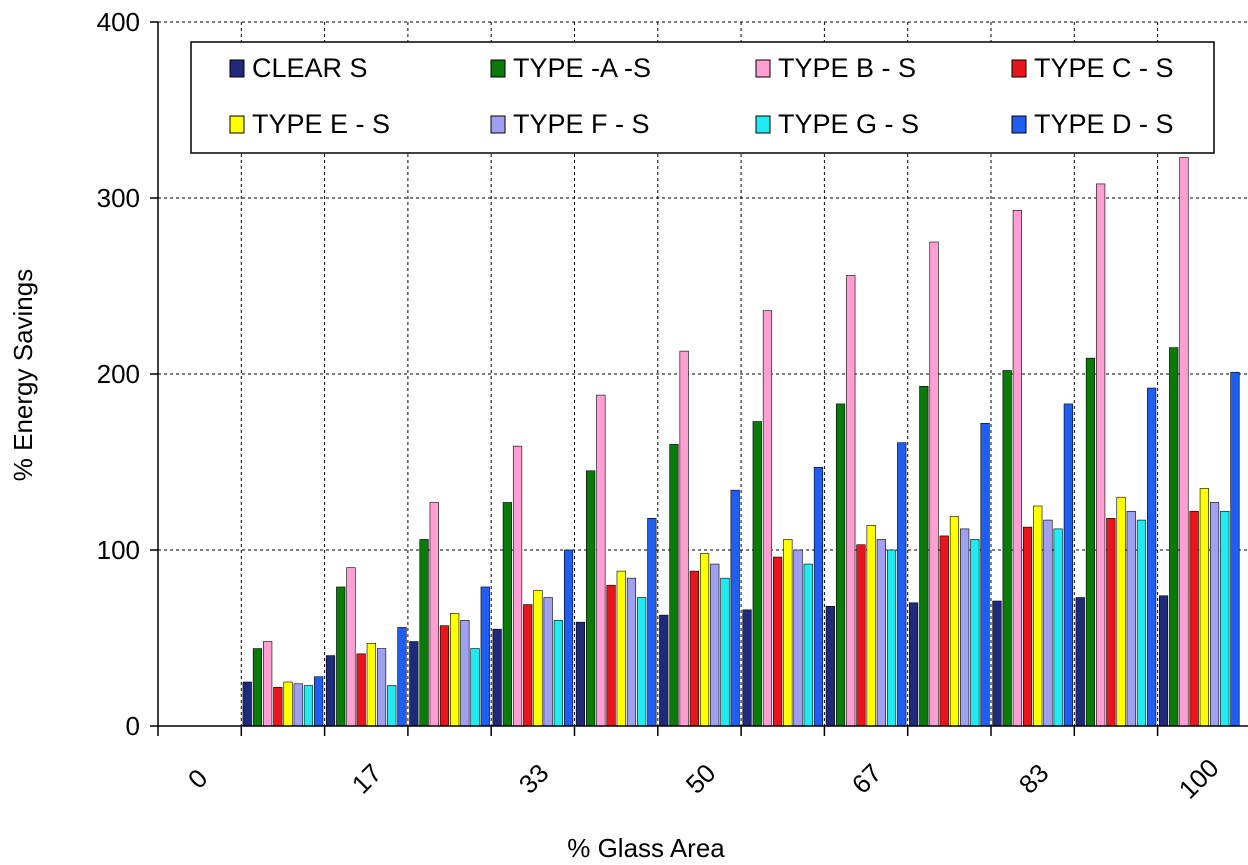 This screenshot has width=1248, height=865. I want to click on legend-label: TYPE E - S, so click(321, 124).